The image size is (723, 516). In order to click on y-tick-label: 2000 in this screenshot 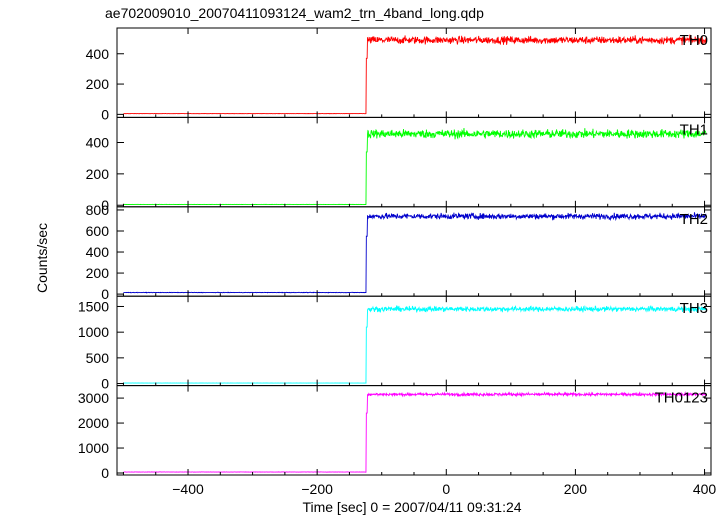, I will do `click(93, 423)`.